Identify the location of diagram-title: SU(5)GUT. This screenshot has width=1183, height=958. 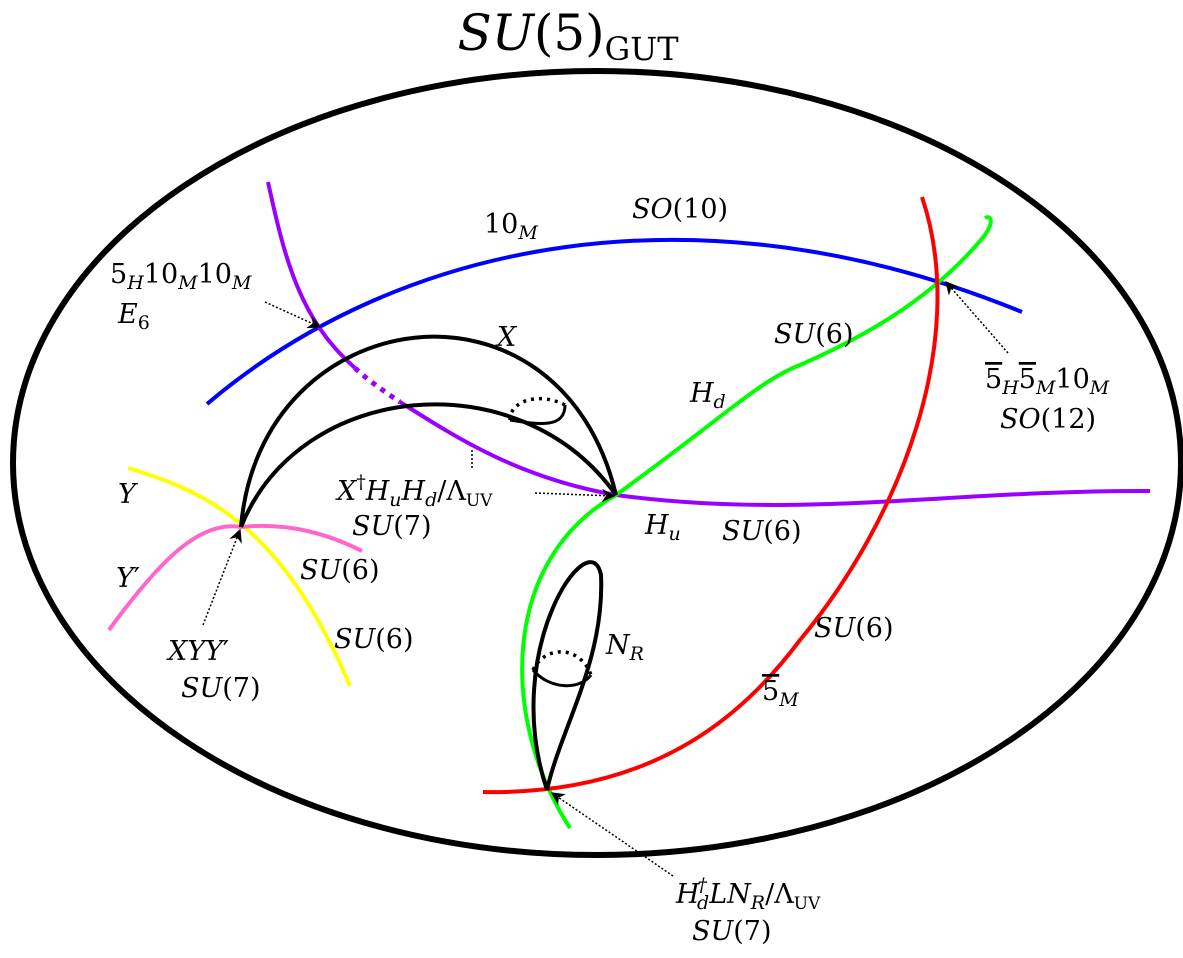
(568, 36).